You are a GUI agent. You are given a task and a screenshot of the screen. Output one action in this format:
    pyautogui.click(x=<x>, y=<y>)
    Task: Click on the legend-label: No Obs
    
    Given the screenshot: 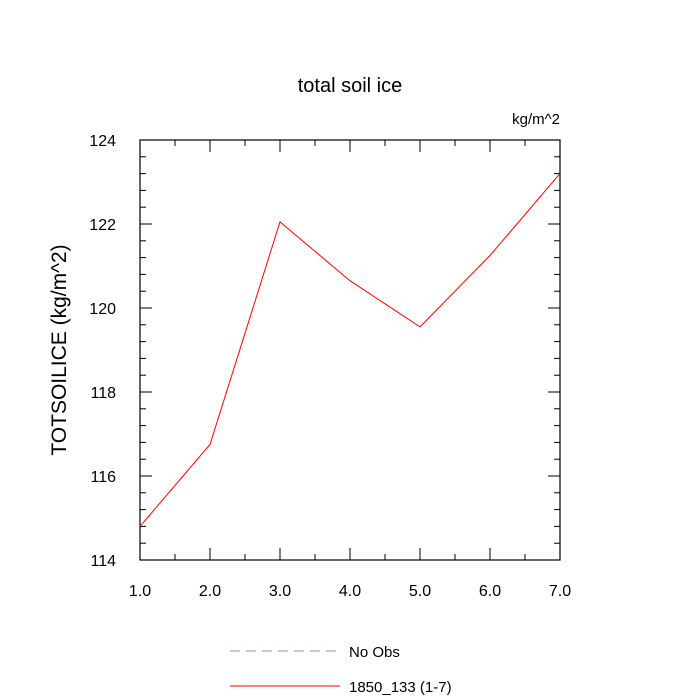 What is the action you would take?
    pyautogui.click(x=374, y=652)
    